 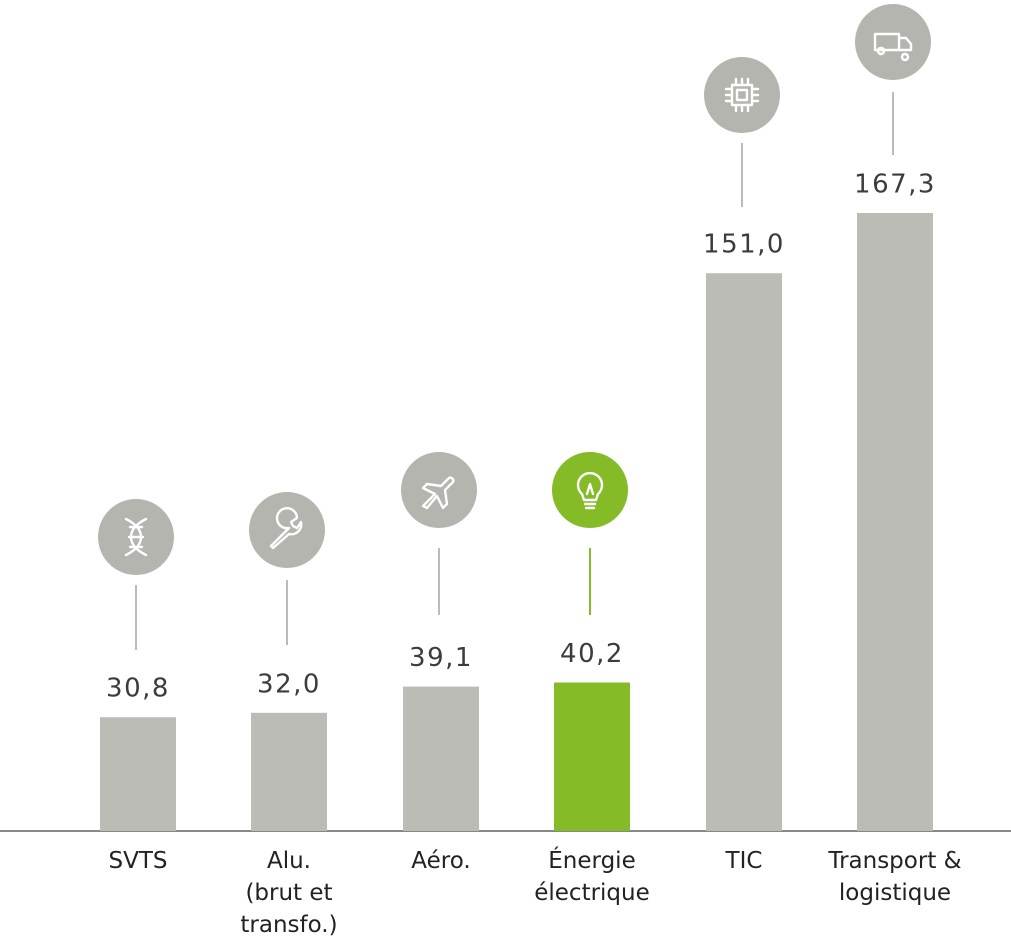 What do you see at coordinates (289, 861) in the screenshot?
I see `x-tick-label-line: Alu.` at bounding box center [289, 861].